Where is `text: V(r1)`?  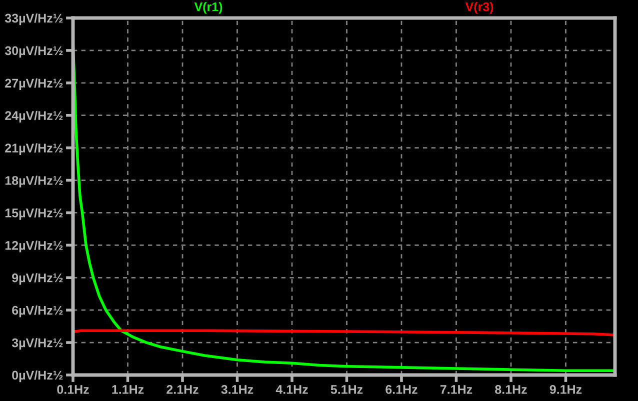
text: V(r1) is located at coordinates (208, 8).